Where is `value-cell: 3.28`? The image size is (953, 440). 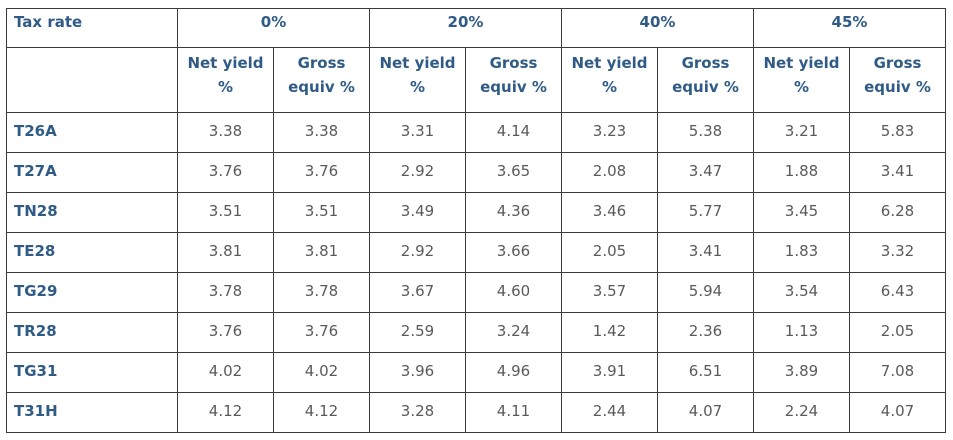 value-cell: 3.28 is located at coordinates (417, 412).